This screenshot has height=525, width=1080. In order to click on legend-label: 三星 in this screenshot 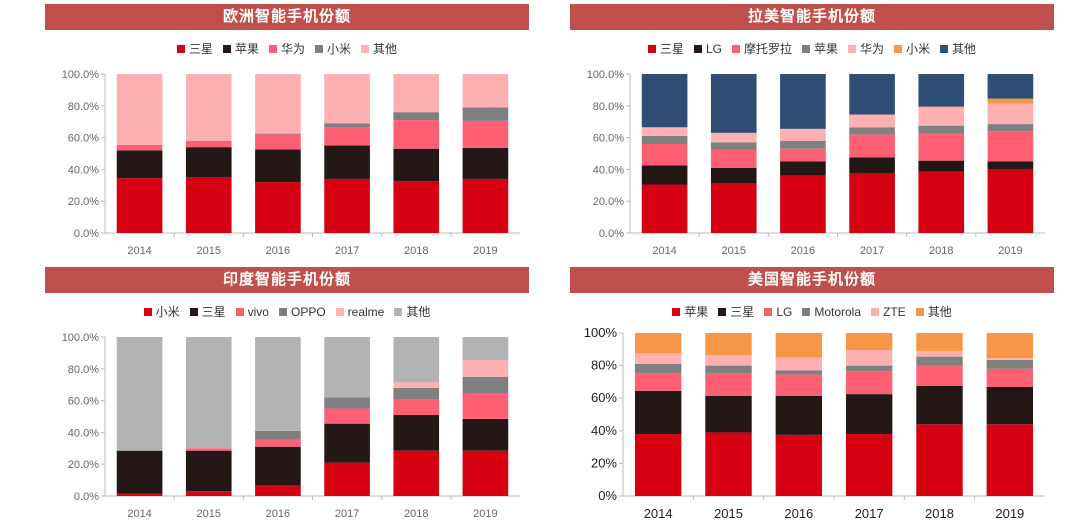, I will do `click(213, 312)`.